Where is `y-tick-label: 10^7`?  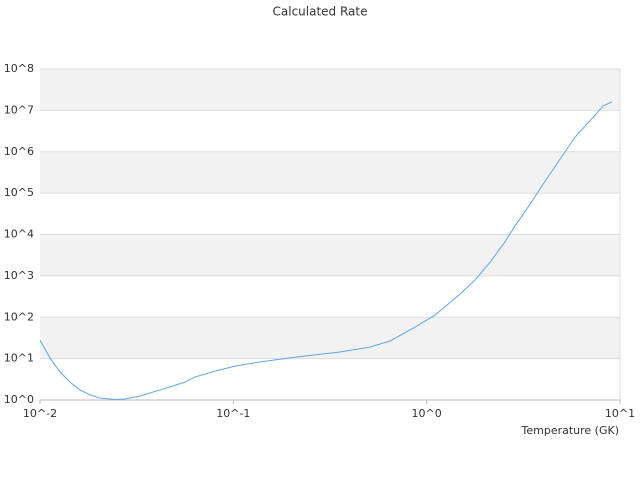 y-tick-label: 10^7 is located at coordinates (19, 109).